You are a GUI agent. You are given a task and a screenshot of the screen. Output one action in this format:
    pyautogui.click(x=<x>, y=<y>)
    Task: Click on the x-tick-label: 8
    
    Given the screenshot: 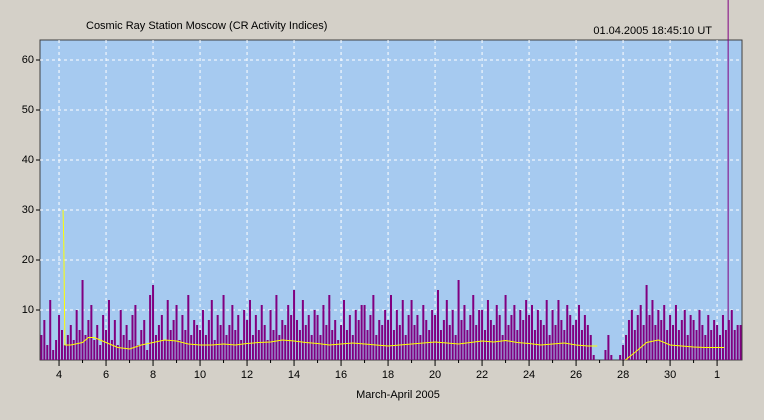 What is the action you would take?
    pyautogui.click(x=153, y=375)
    